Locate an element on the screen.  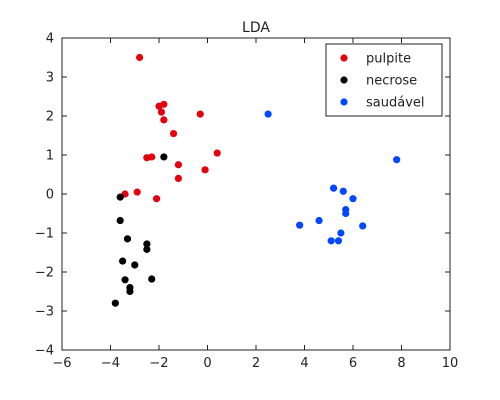
legend-marker-pulpite is located at coordinates (344, 58).